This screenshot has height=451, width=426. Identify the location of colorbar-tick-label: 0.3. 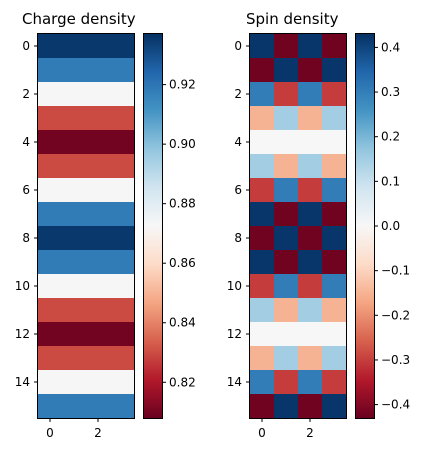
(390, 92).